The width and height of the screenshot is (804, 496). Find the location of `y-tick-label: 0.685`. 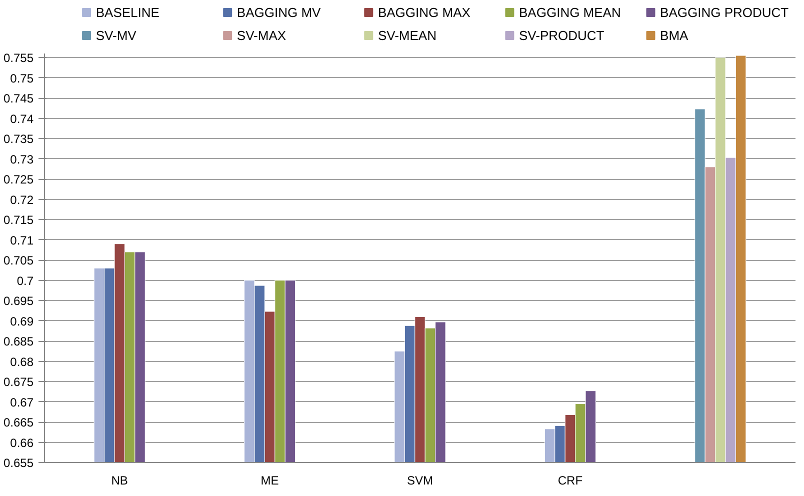

y-tick-label: 0.685 is located at coordinates (18, 341).